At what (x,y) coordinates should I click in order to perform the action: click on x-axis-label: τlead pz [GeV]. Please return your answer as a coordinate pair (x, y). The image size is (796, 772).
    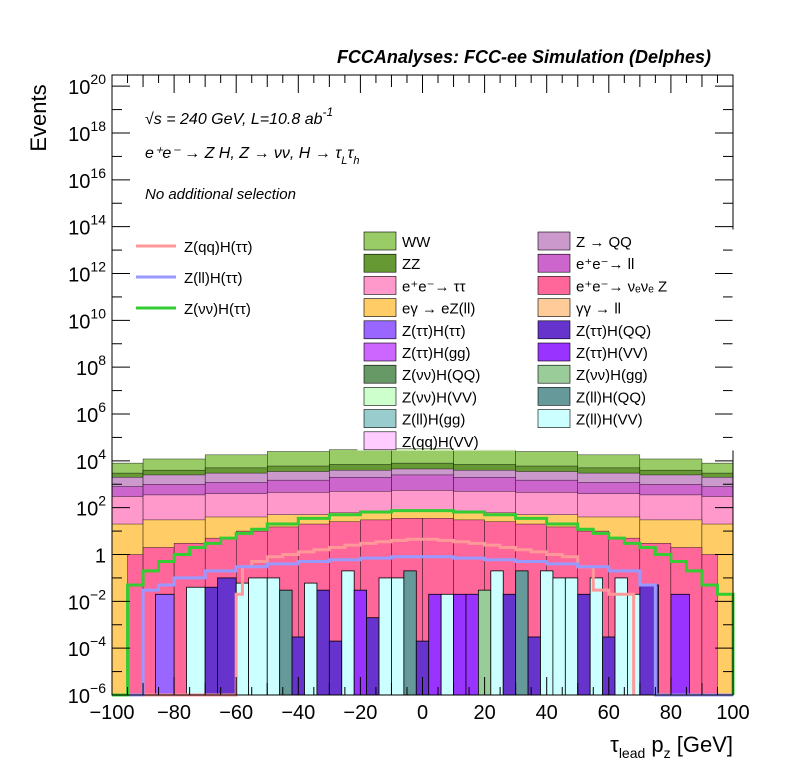
    Looking at the image, I should click on (671, 746).